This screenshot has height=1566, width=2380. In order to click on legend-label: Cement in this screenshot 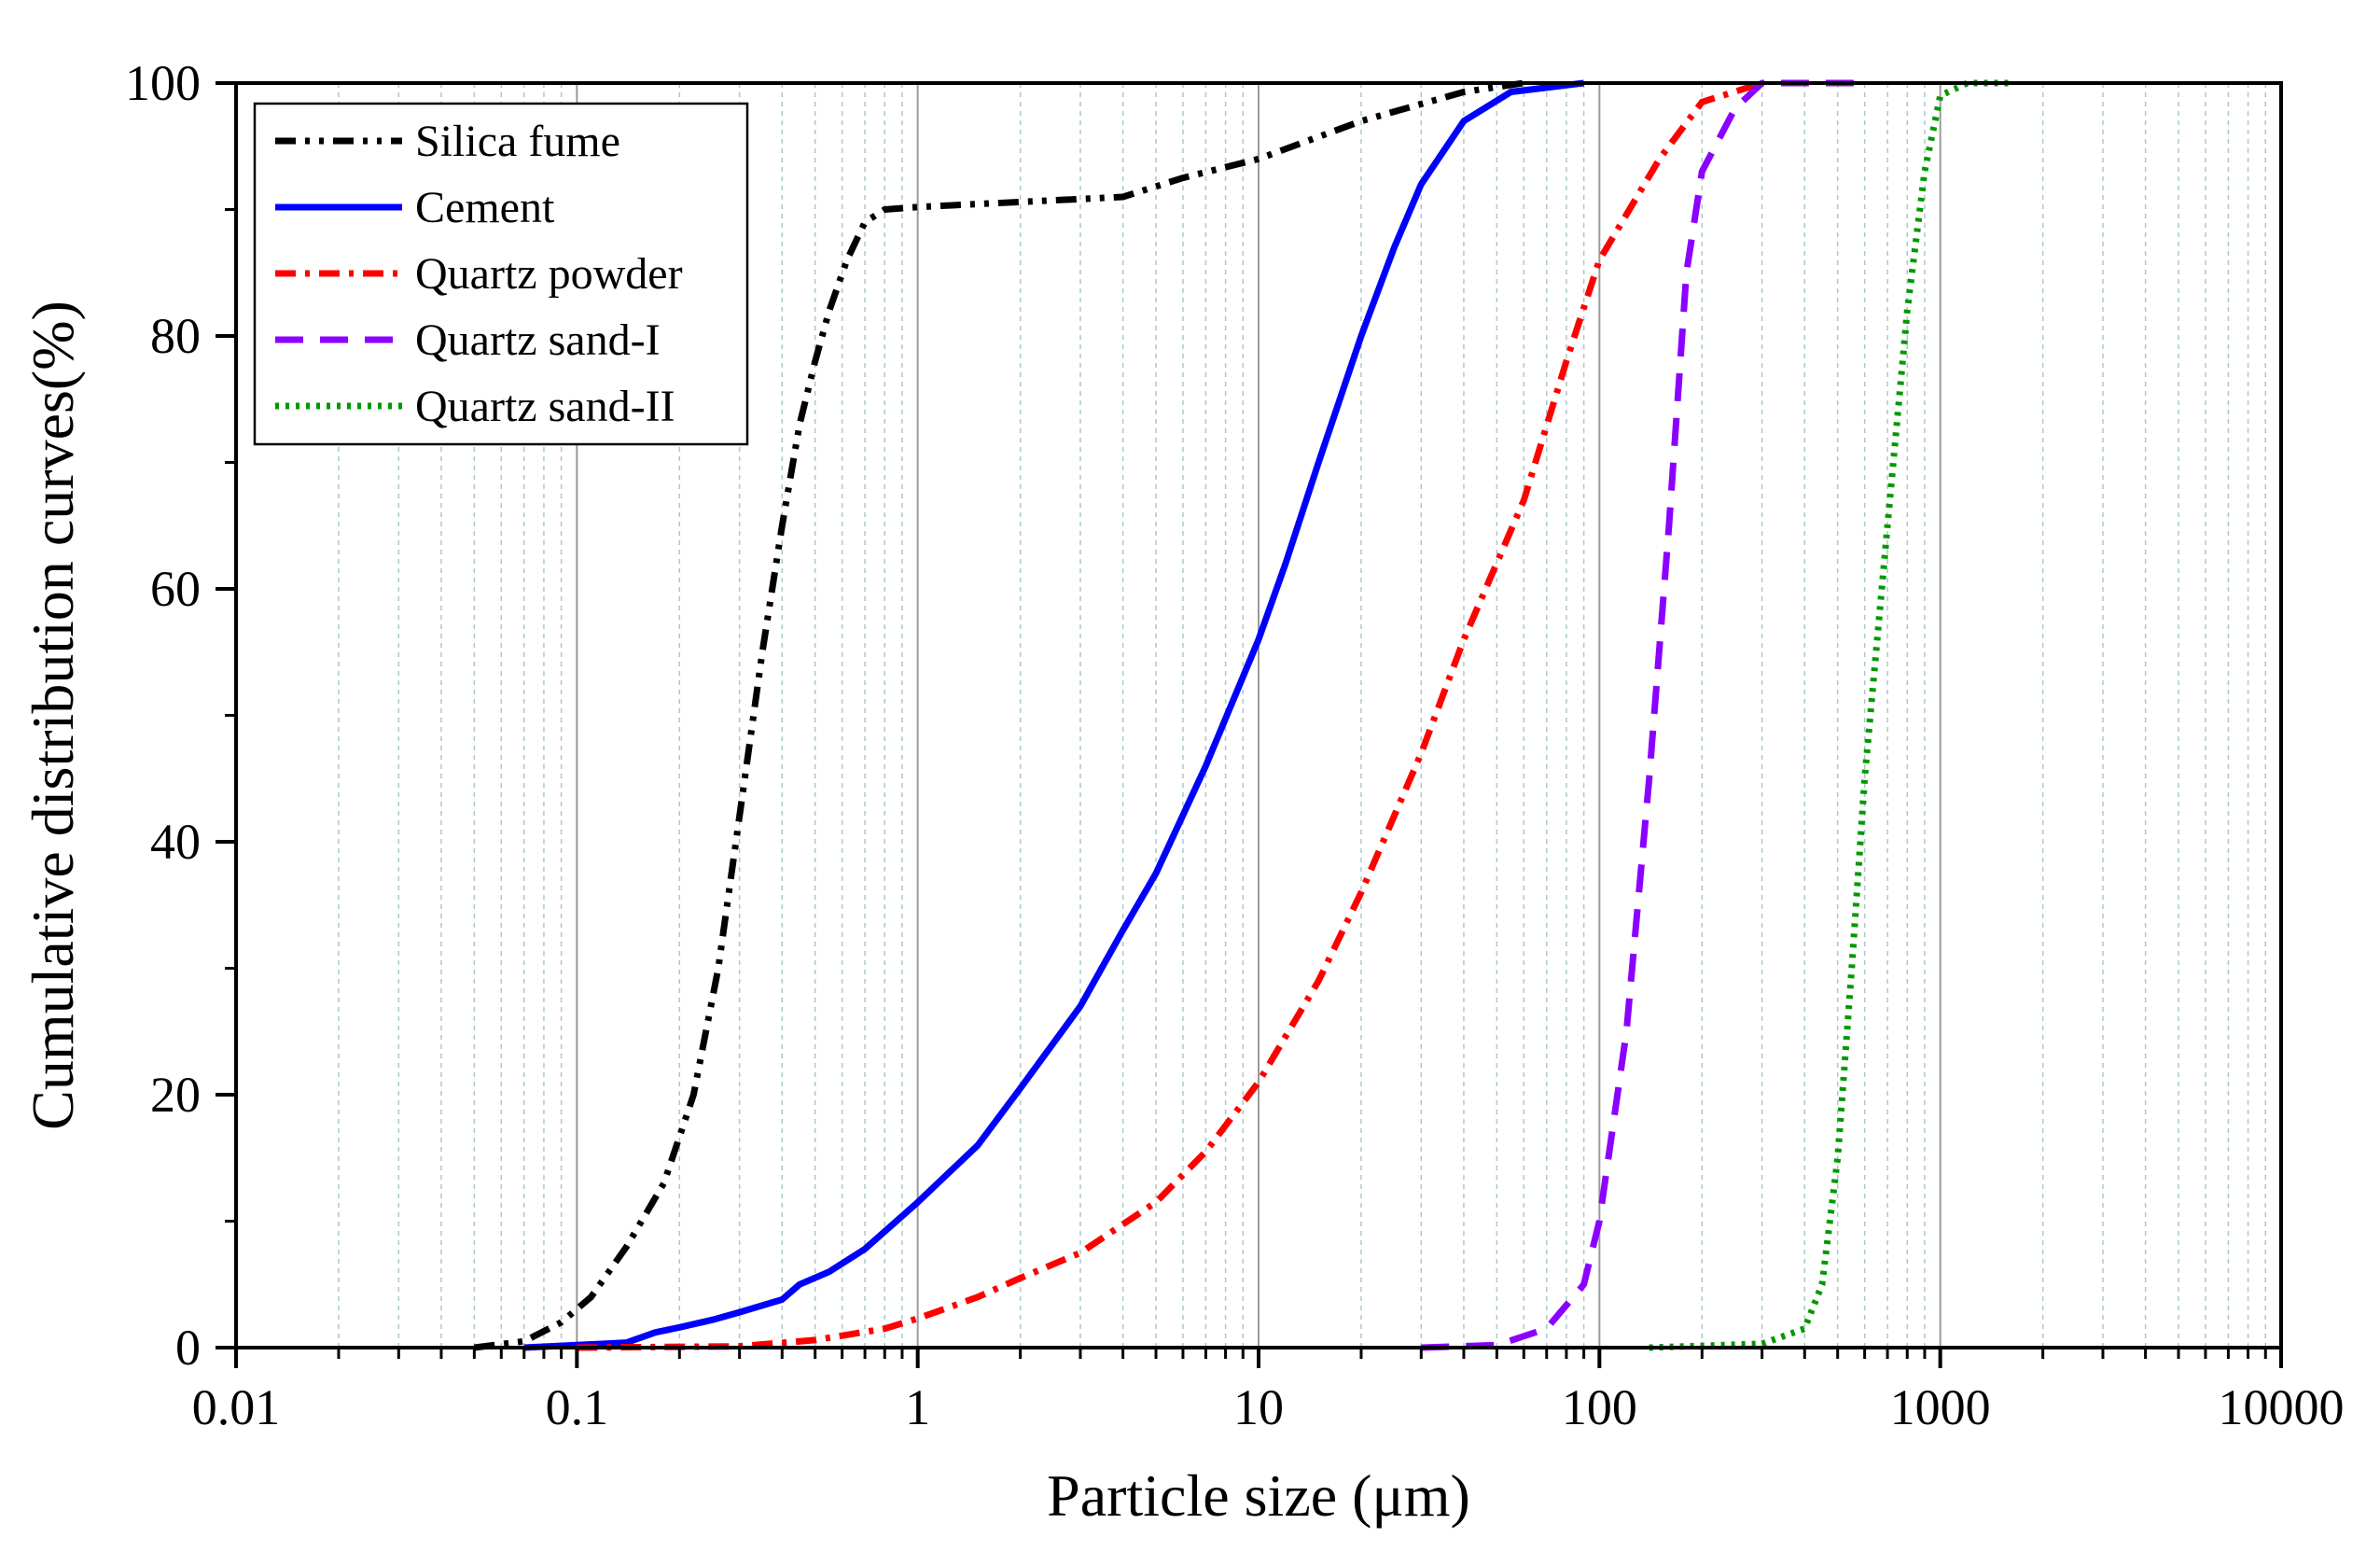, I will do `click(485, 208)`.